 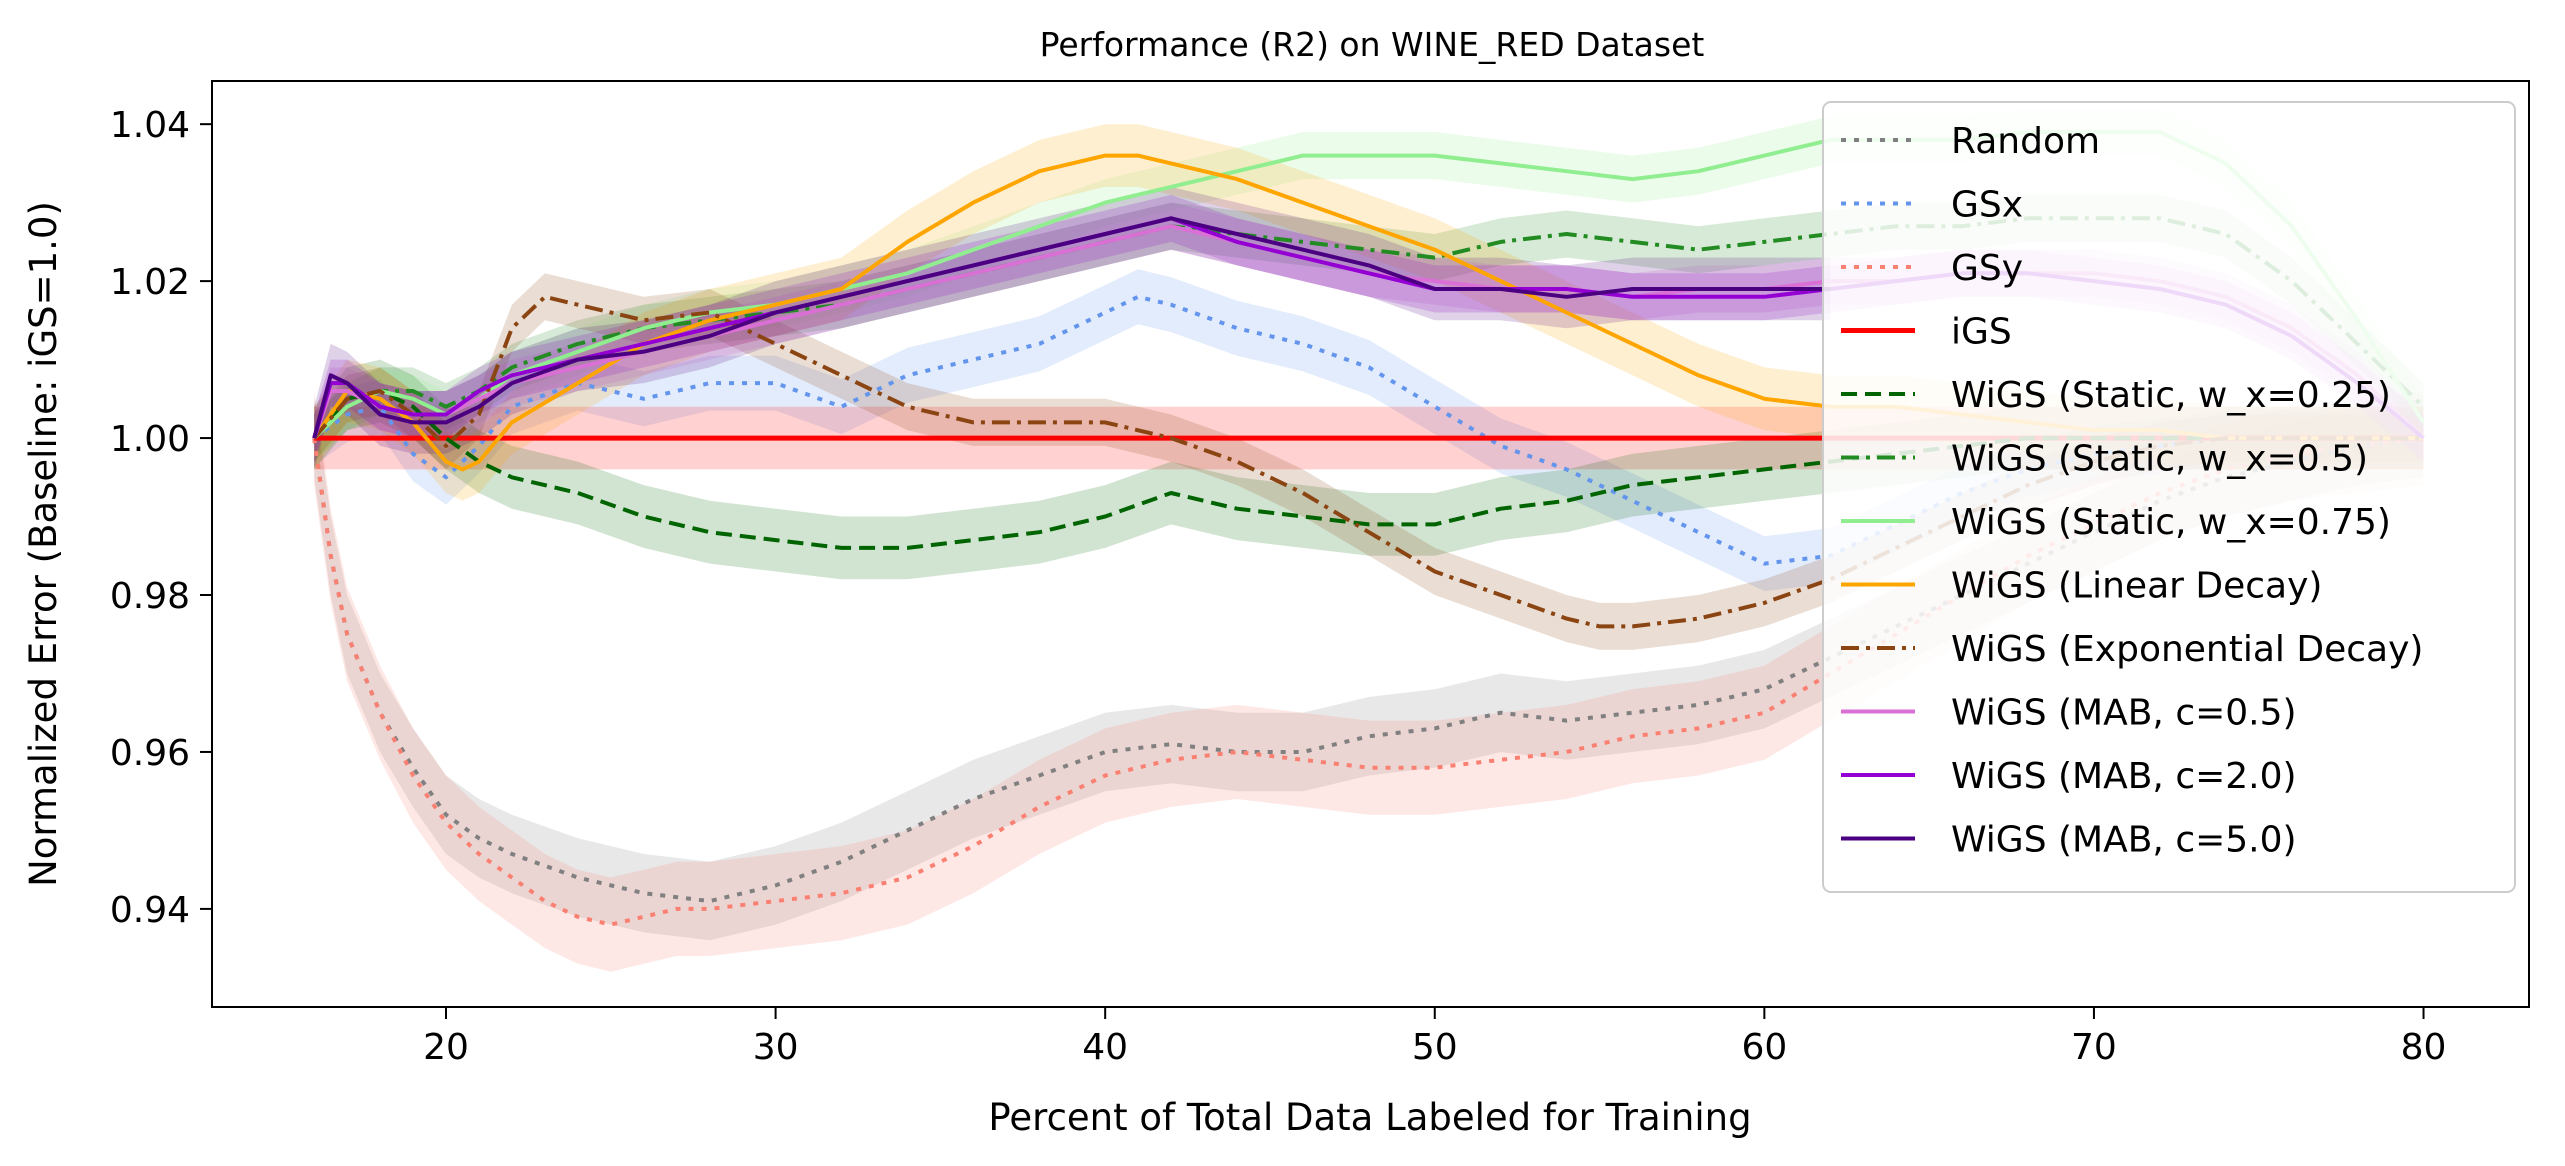 What do you see at coordinates (2094, 1047) in the screenshot?
I see `x-tick-label: 70` at bounding box center [2094, 1047].